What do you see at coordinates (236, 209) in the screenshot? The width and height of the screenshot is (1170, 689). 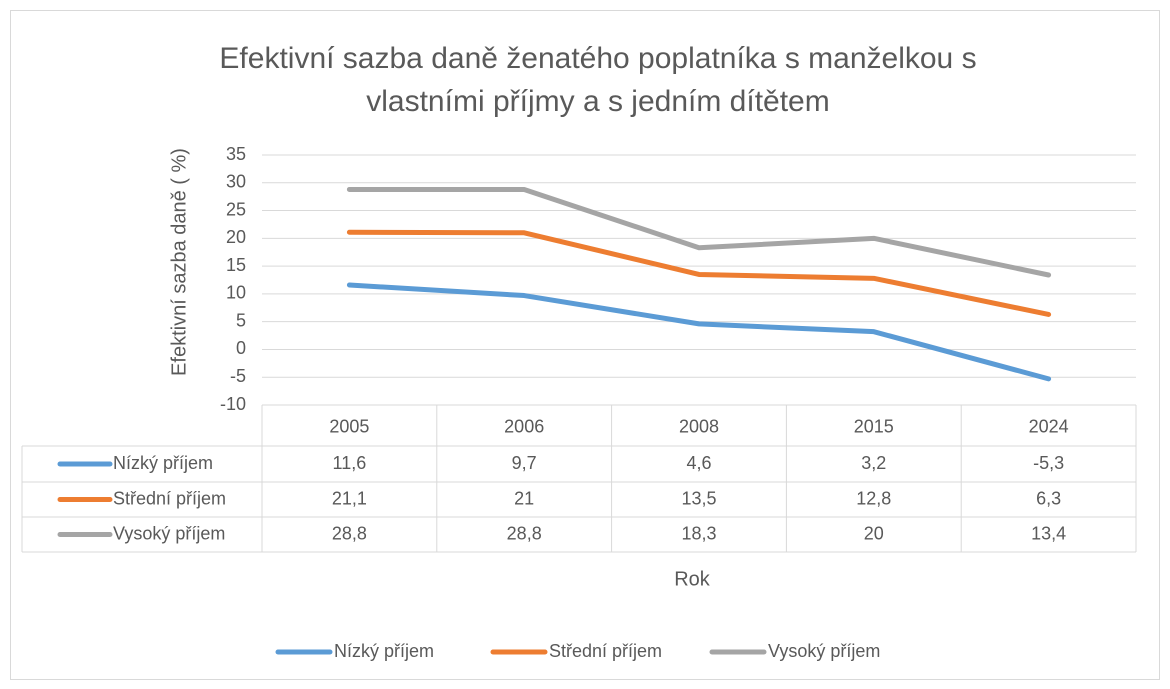 I see `y-tick-label: 25` at bounding box center [236, 209].